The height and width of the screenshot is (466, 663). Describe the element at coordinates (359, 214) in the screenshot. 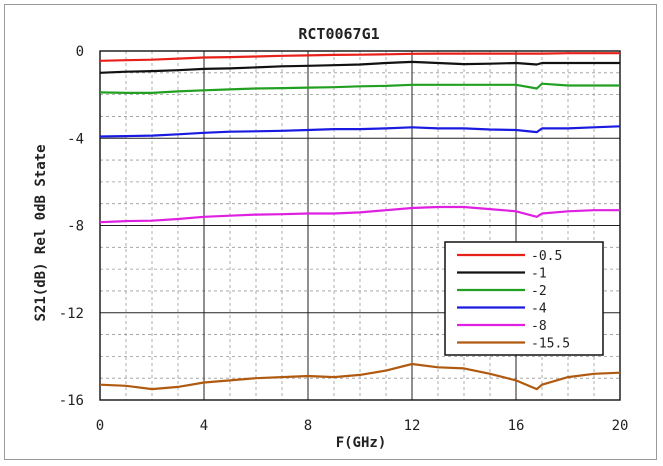

I see `series-line--8` at that location.